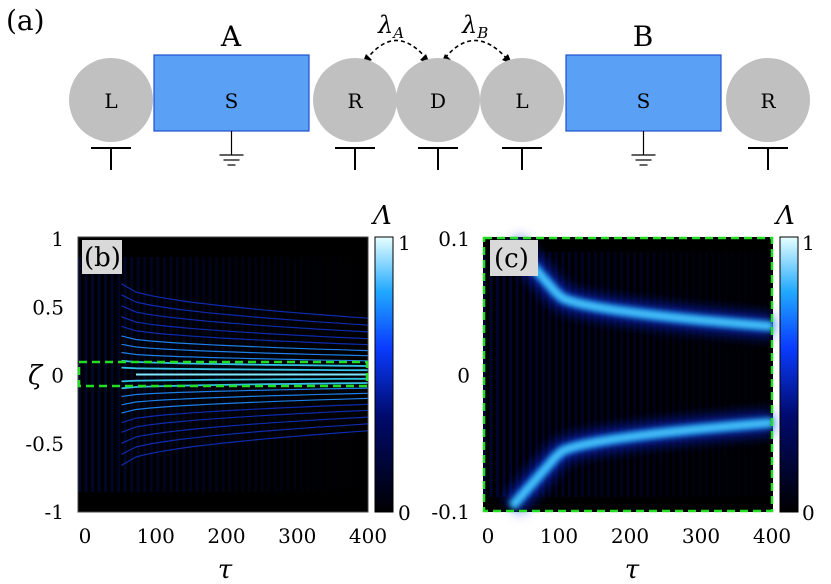 The height and width of the screenshot is (584, 831). What do you see at coordinates (784, 216) in the screenshot?
I see `colorbar-label-c: Λ` at bounding box center [784, 216].